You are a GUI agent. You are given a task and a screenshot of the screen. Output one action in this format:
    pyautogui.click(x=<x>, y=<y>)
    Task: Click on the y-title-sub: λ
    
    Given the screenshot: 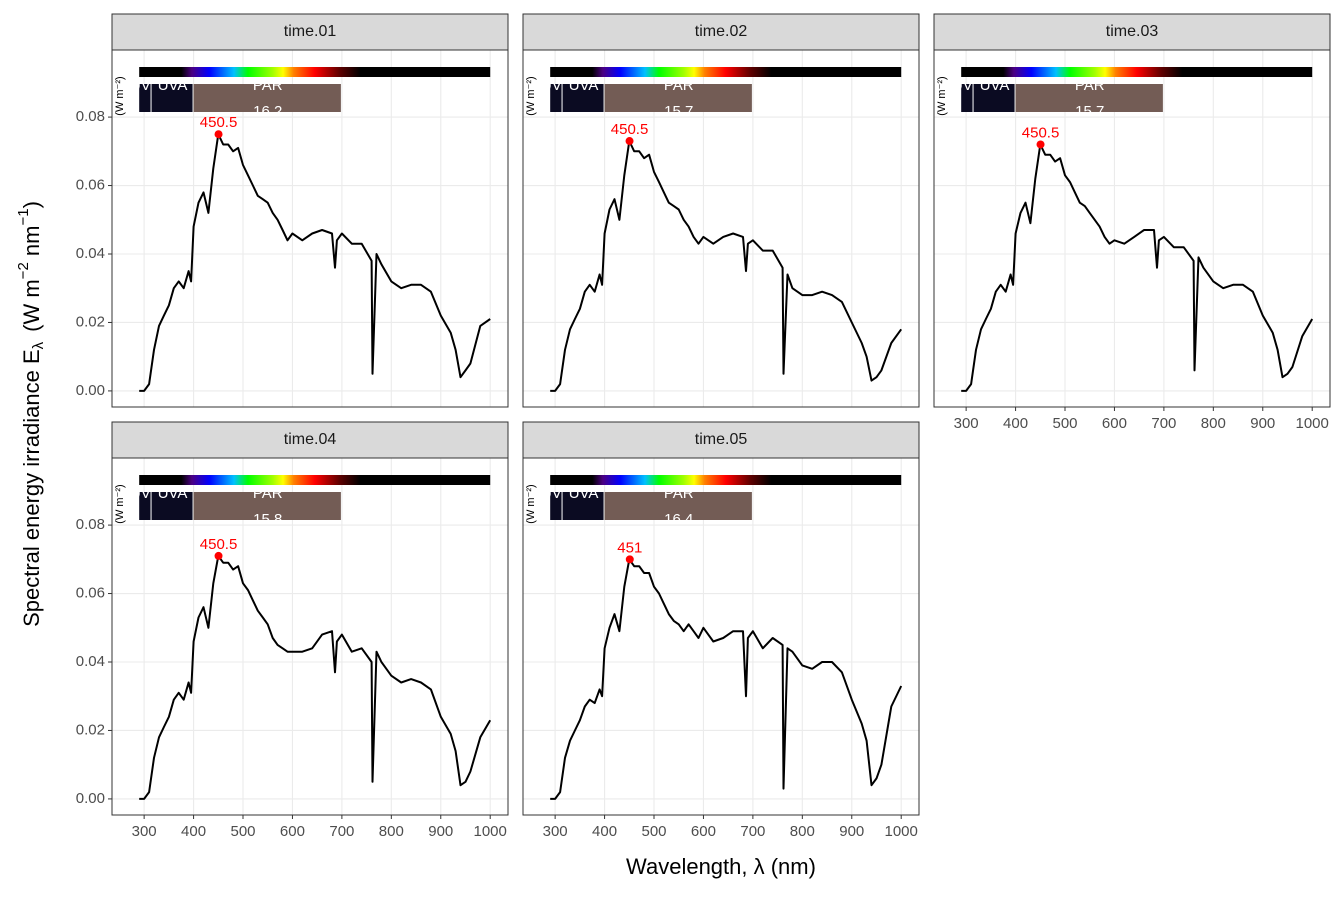 What is the action you would take?
    pyautogui.click(x=38, y=345)
    